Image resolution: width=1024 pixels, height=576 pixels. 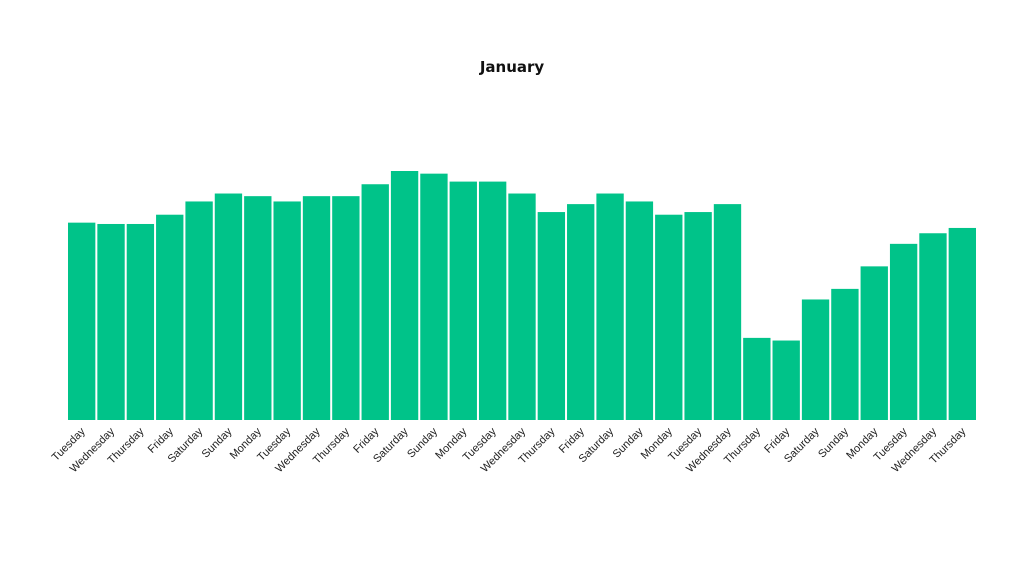 I want to click on chart-title: January, so click(x=512, y=67).